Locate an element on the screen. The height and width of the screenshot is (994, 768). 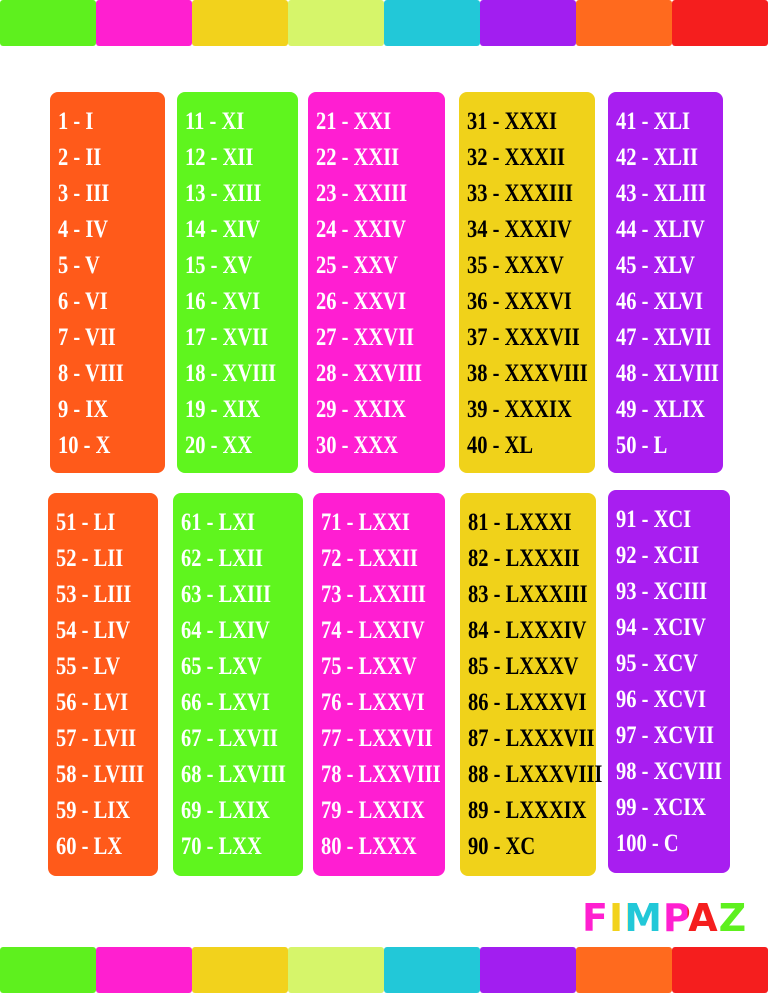
numeral-entry: 7 - VII is located at coordinates (87, 337).